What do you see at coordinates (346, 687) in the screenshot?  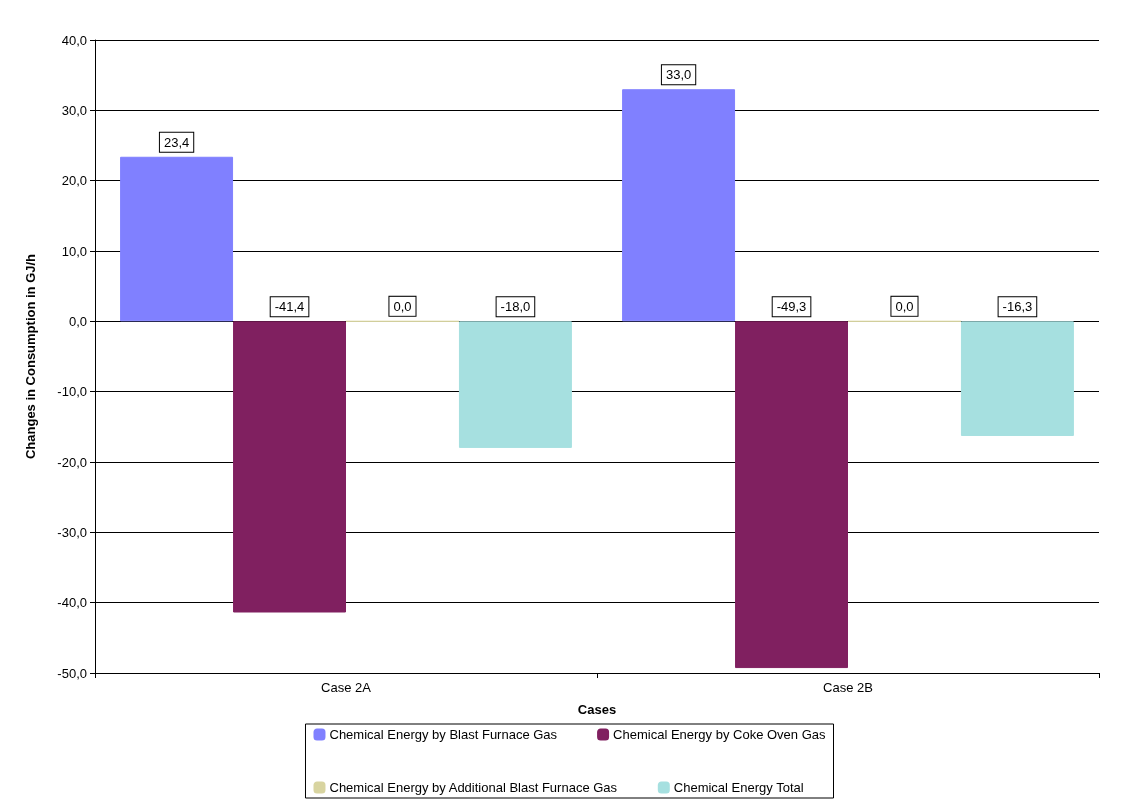 I see `x-tick-label: Case 2A` at bounding box center [346, 687].